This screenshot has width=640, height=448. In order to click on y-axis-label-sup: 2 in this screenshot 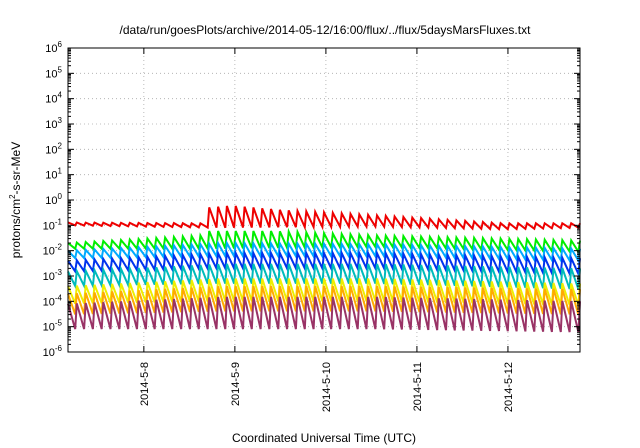, I will do `click(12, 196)`.